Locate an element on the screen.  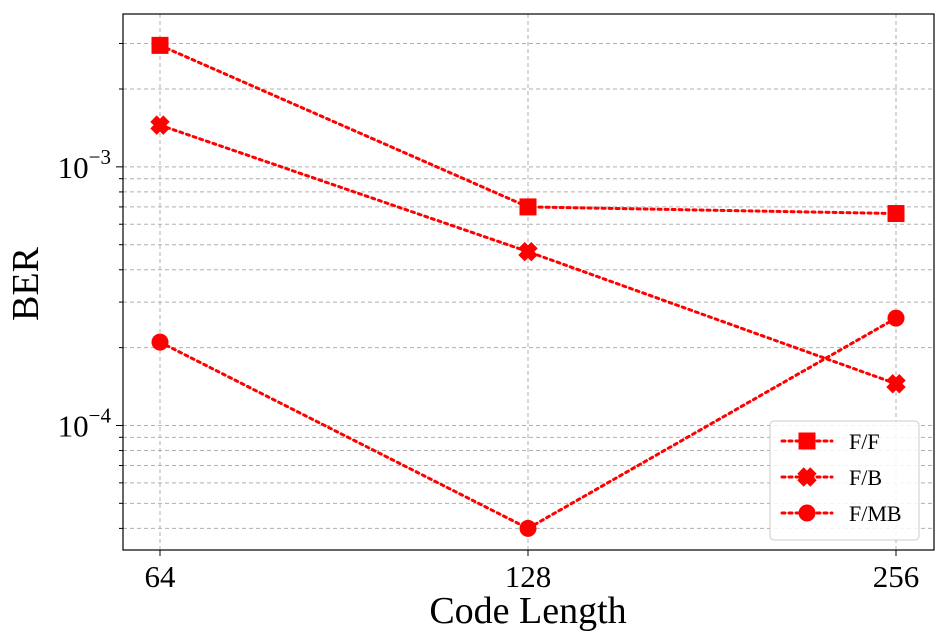
legend-marker-f-b is located at coordinates (807, 477).